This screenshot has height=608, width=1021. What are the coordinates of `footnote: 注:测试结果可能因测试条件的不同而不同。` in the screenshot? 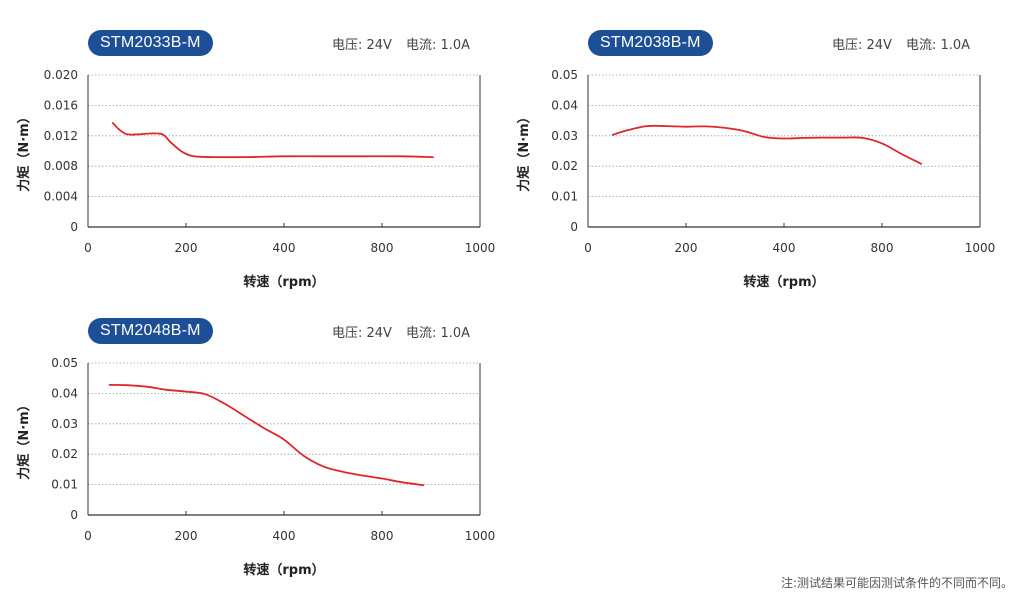 It's located at (896, 583).